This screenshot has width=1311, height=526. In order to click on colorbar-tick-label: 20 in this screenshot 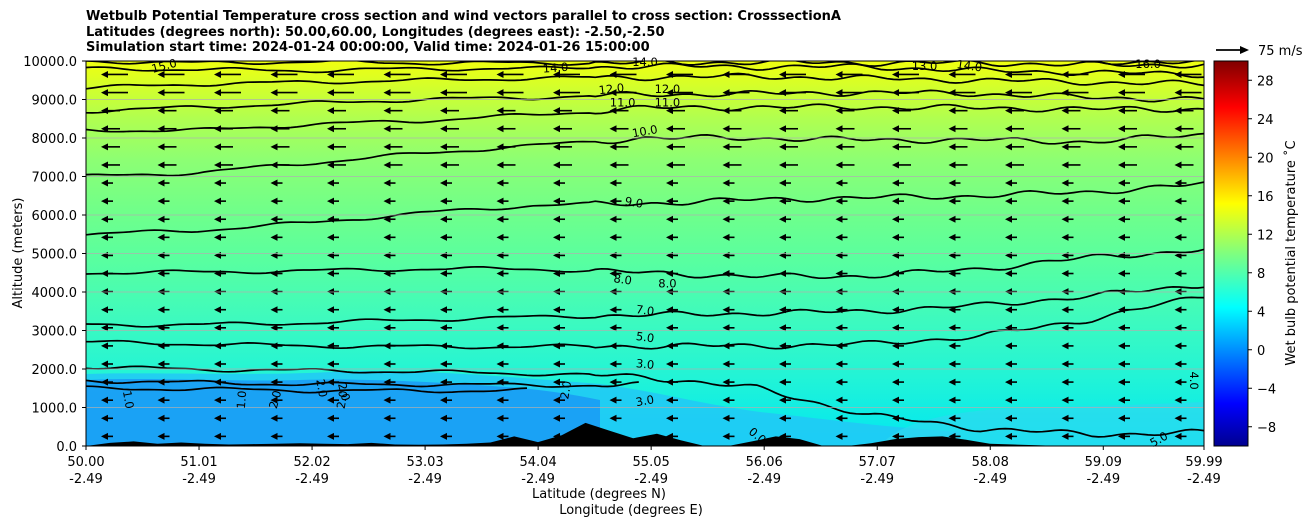, I will do `click(1265, 158)`.